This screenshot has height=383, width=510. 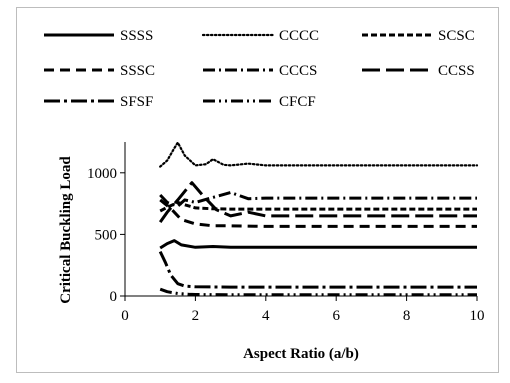 What do you see at coordinates (106, 235) in the screenshot?
I see `y-tick-label: 500` at bounding box center [106, 235].